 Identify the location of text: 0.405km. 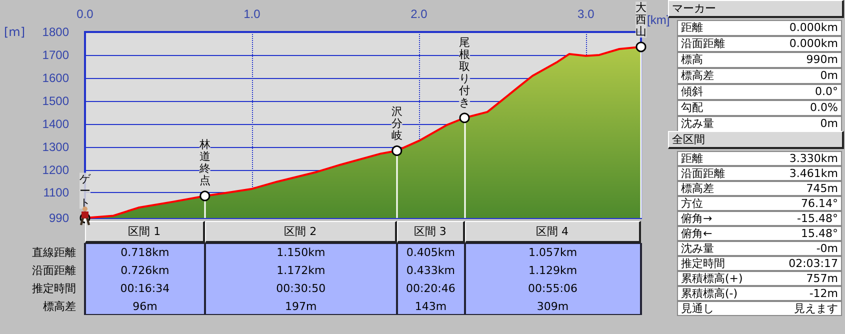
(430, 253).